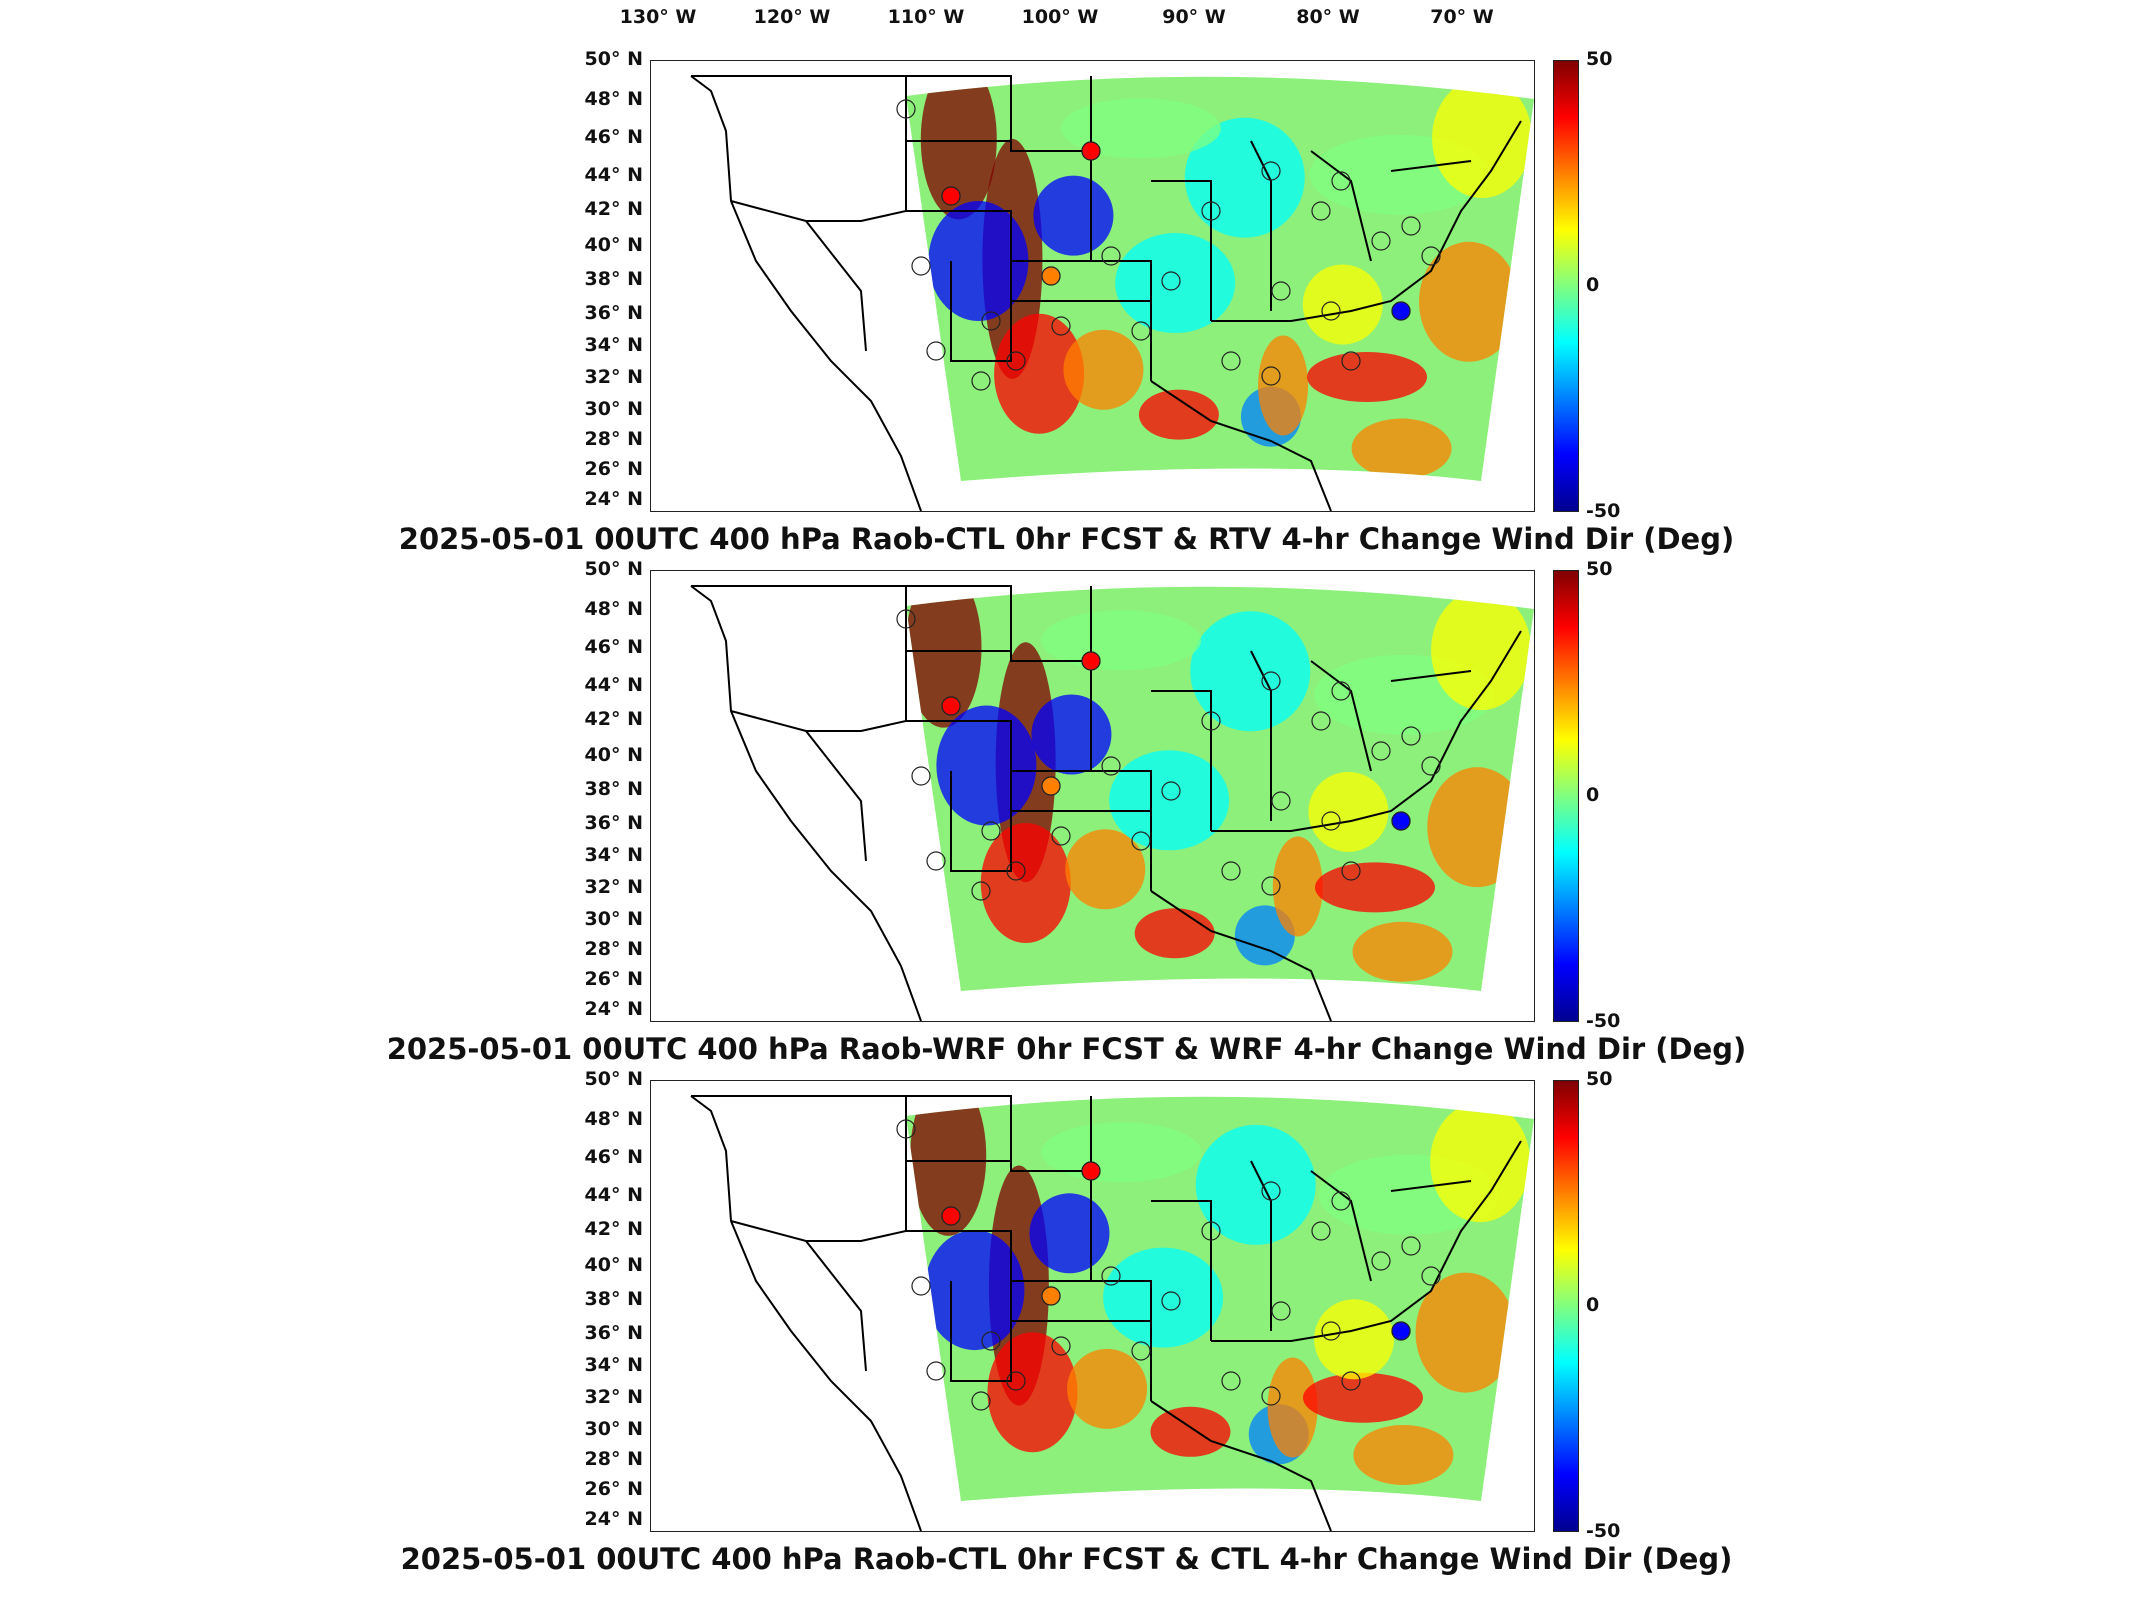 This screenshot has height=1600, width=2133. I want to click on lat-label: 42° N, so click(613, 719).